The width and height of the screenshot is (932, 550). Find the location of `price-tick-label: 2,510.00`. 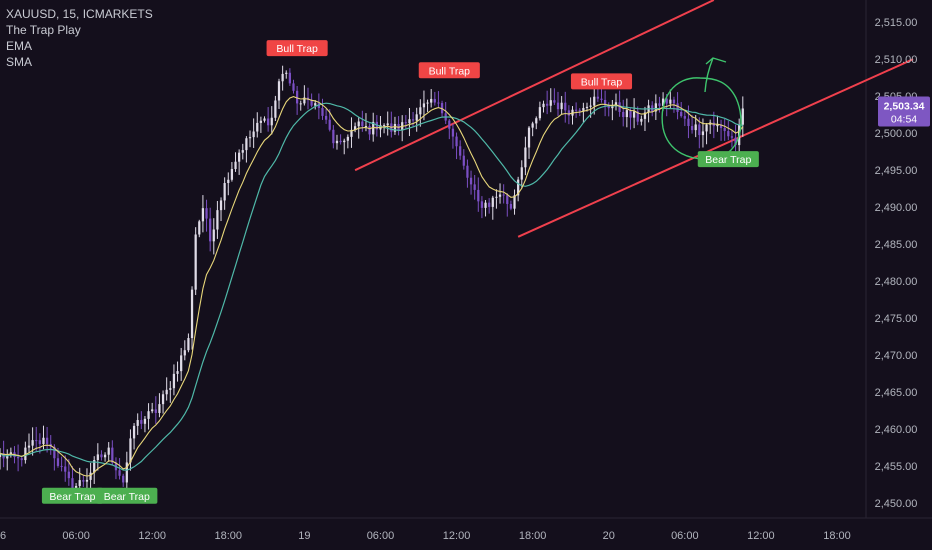

price-tick-label: 2,510.00 is located at coordinates (896, 60).